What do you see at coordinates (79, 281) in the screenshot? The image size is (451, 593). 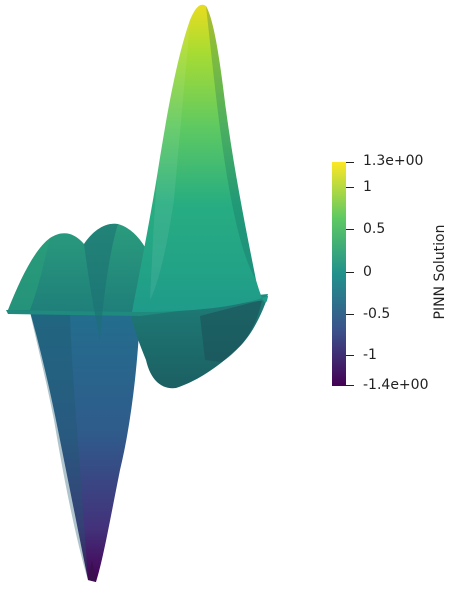 I see `small-bumps` at bounding box center [79, 281].